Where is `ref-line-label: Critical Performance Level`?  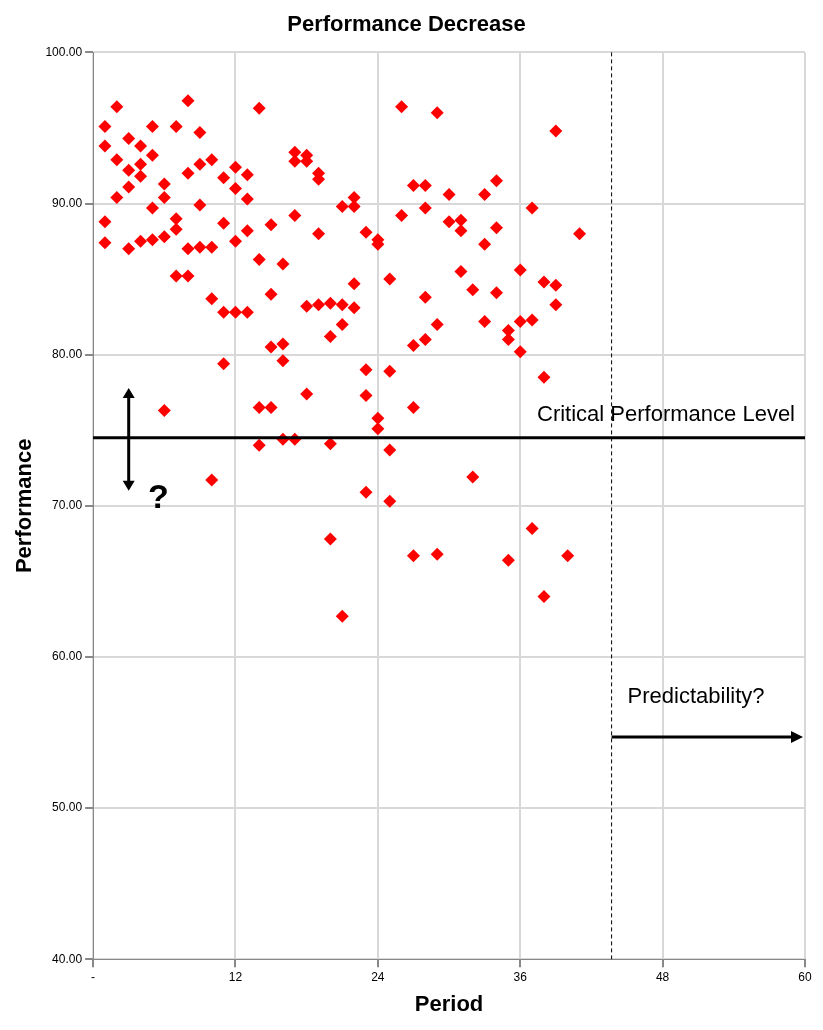 ref-line-label: Critical Performance Level is located at coordinates (666, 413).